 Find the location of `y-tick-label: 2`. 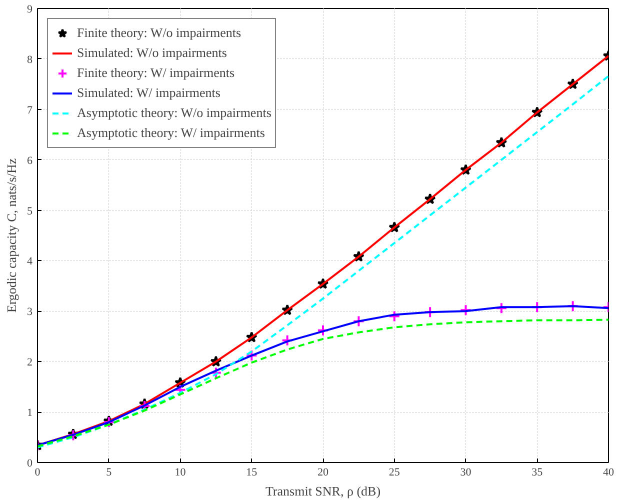

y-tick-label: 2 is located at coordinates (29, 362).